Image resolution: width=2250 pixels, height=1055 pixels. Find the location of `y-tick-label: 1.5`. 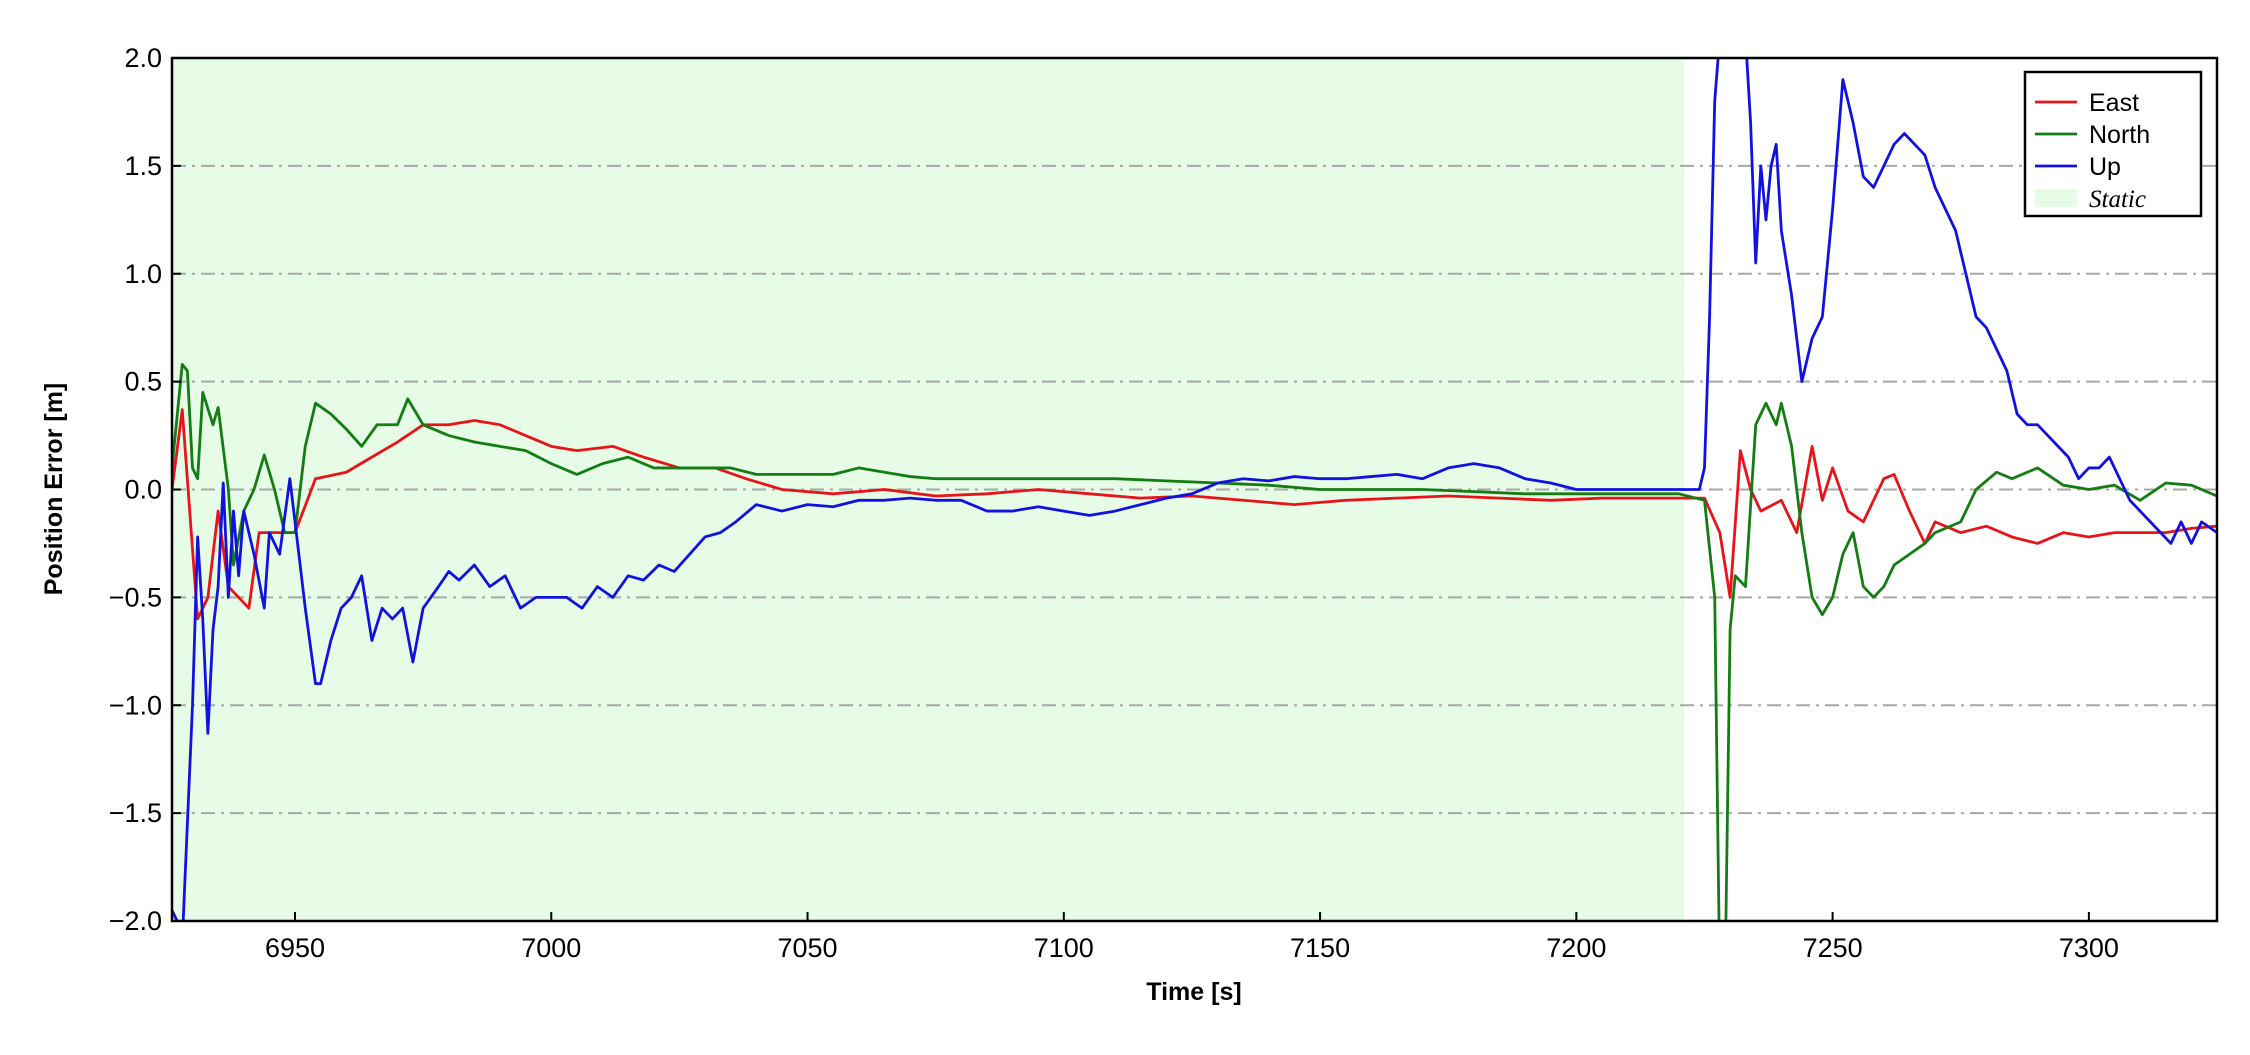

y-tick-label: 1.5 is located at coordinates (143, 166).